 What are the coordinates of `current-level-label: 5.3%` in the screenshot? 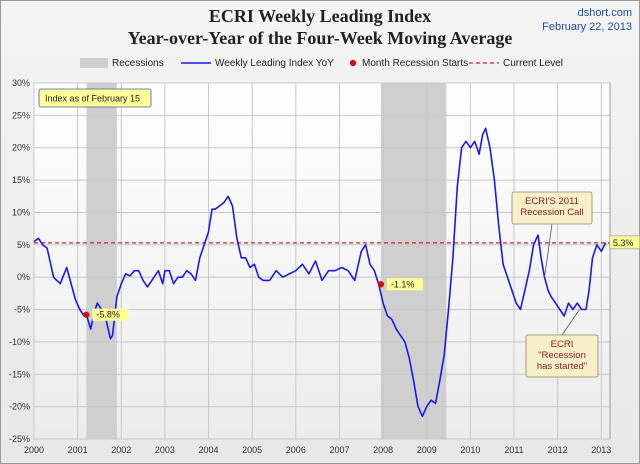 It's located at (623, 243).